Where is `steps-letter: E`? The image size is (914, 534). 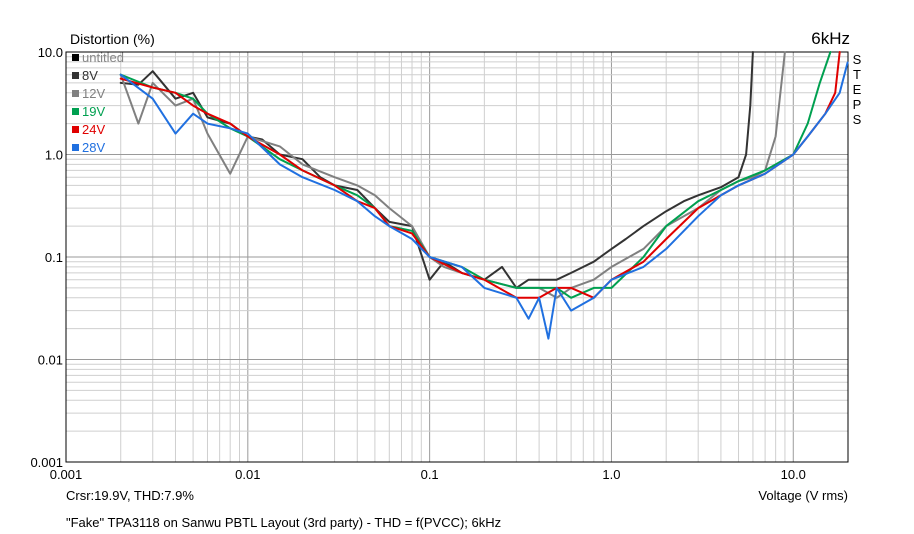 steps-letter: E is located at coordinates (857, 89).